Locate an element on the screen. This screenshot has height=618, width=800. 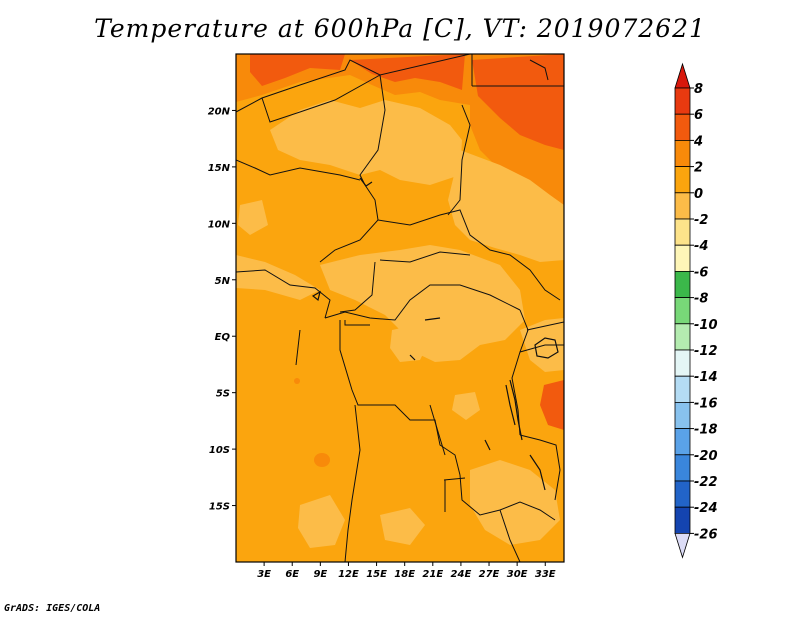
lat-tick-label: 5S is located at coordinates (223, 394).